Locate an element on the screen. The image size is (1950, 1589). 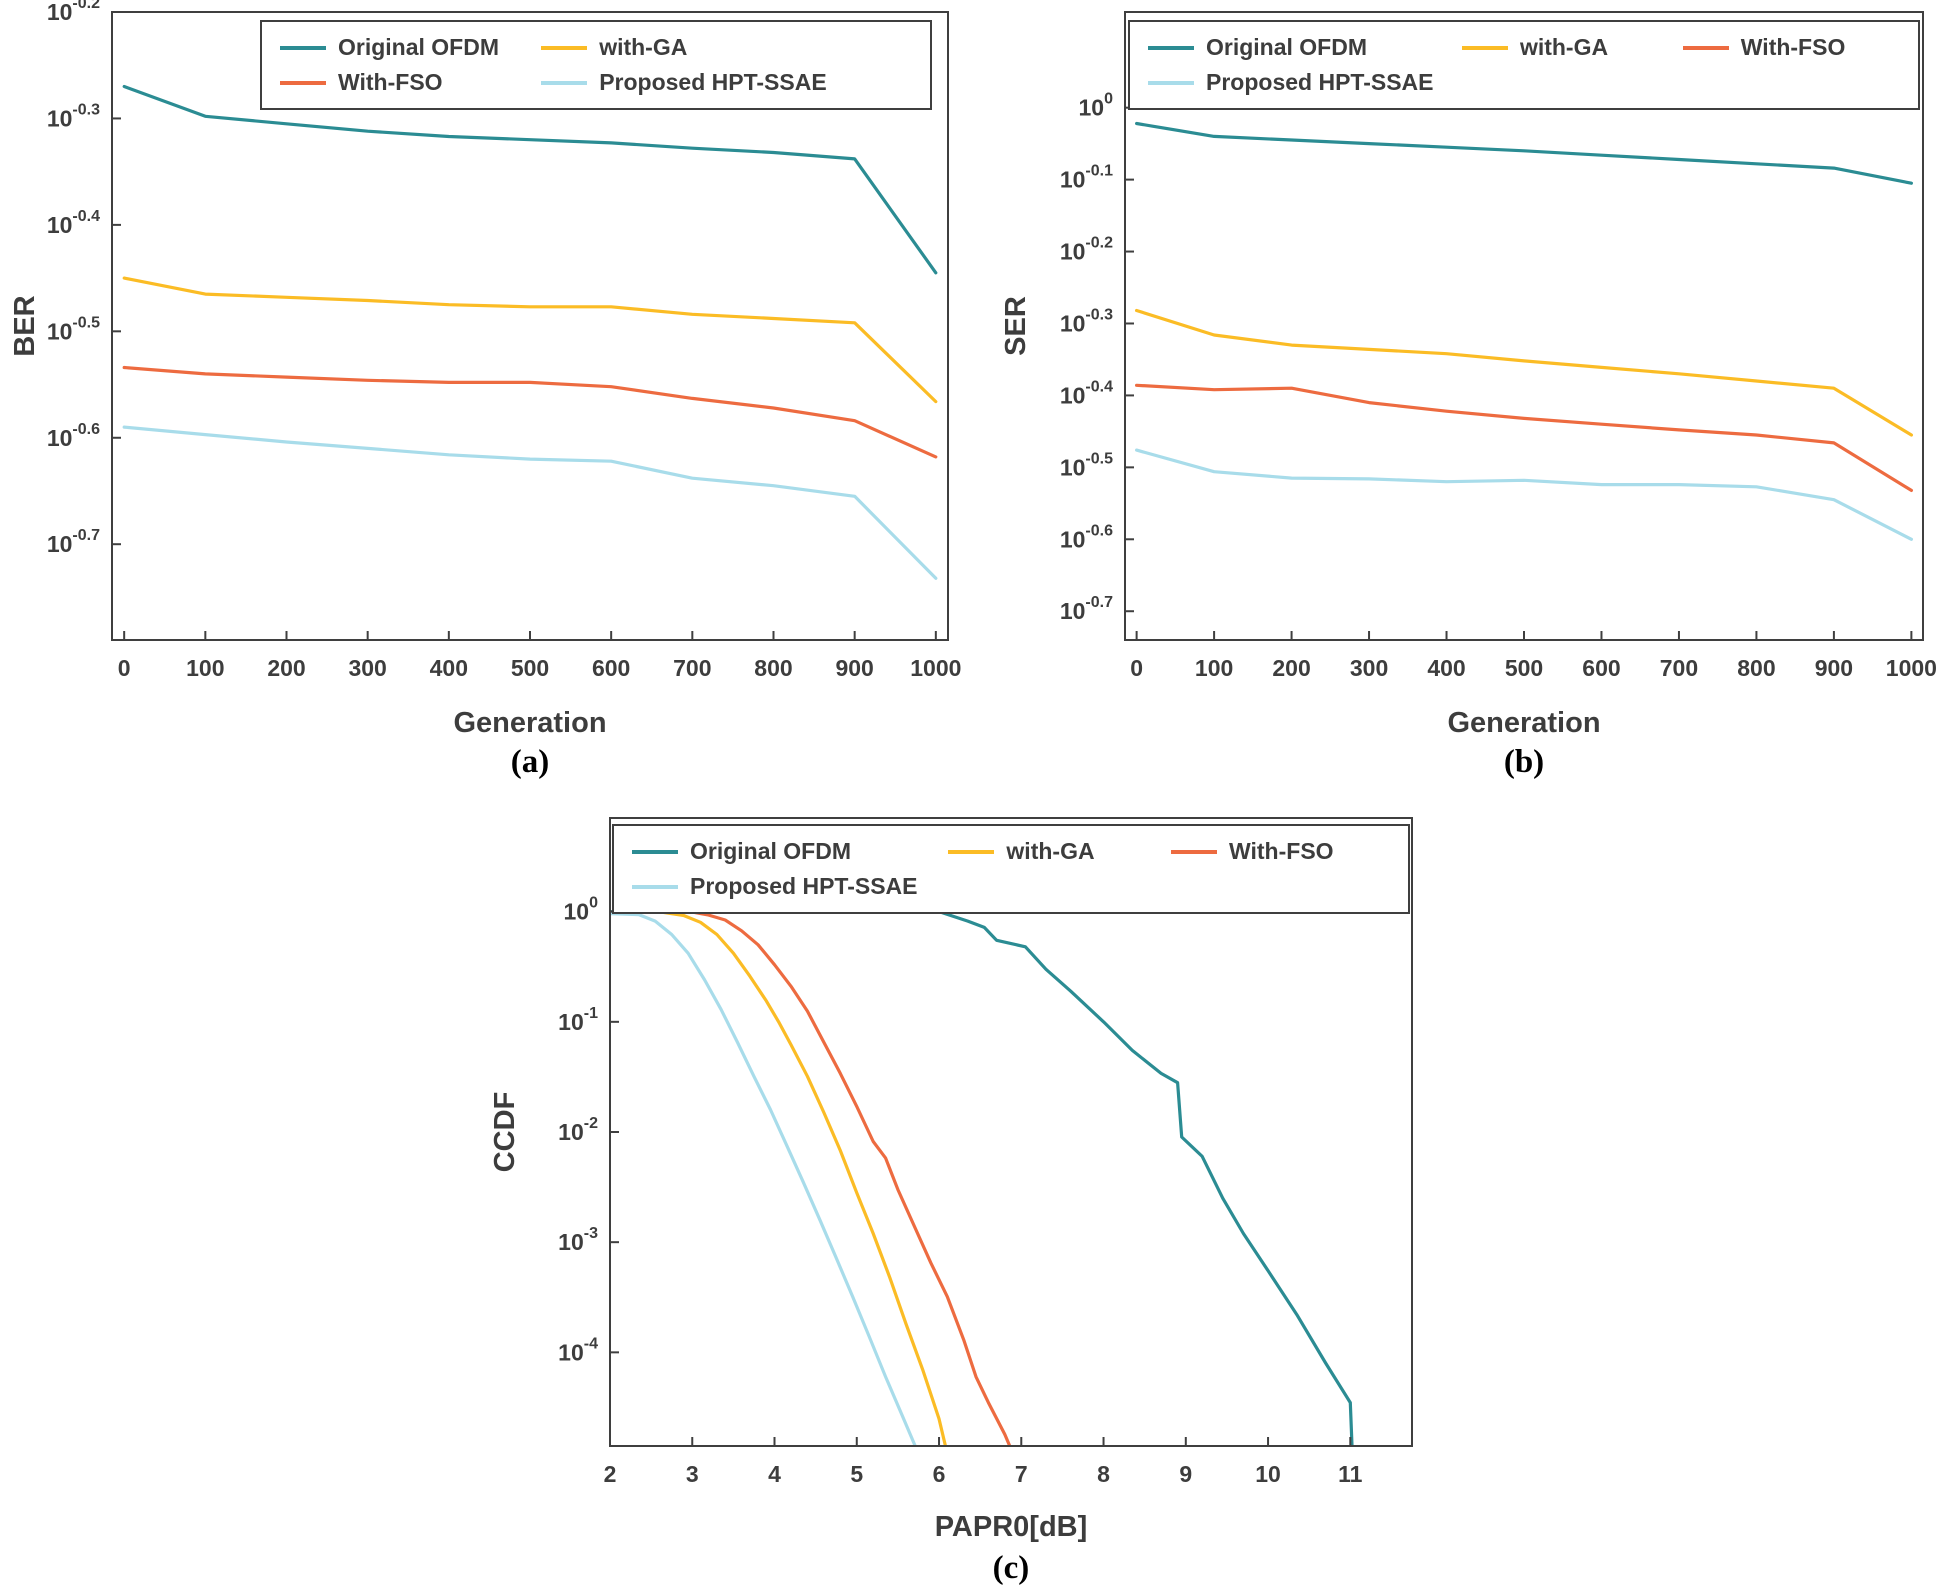
x-tick-label: 11 is located at coordinates (1350, 1474).